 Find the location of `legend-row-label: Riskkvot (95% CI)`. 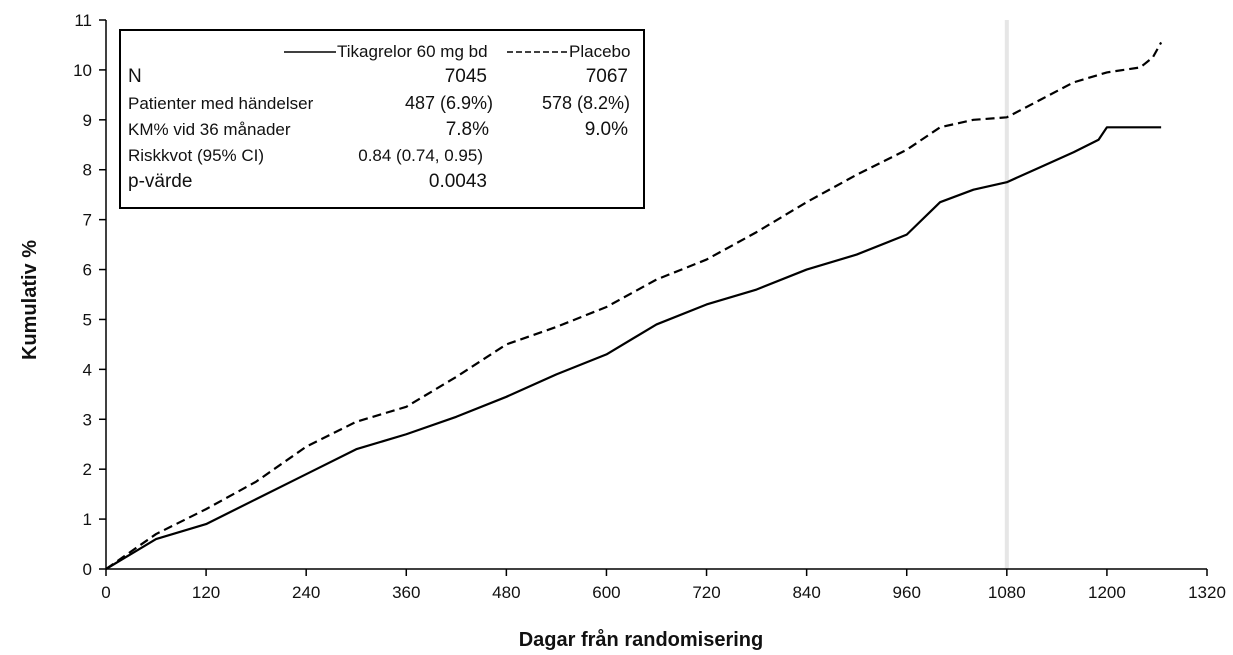

legend-row-label: Riskkvot (95% CI) is located at coordinates (196, 155).